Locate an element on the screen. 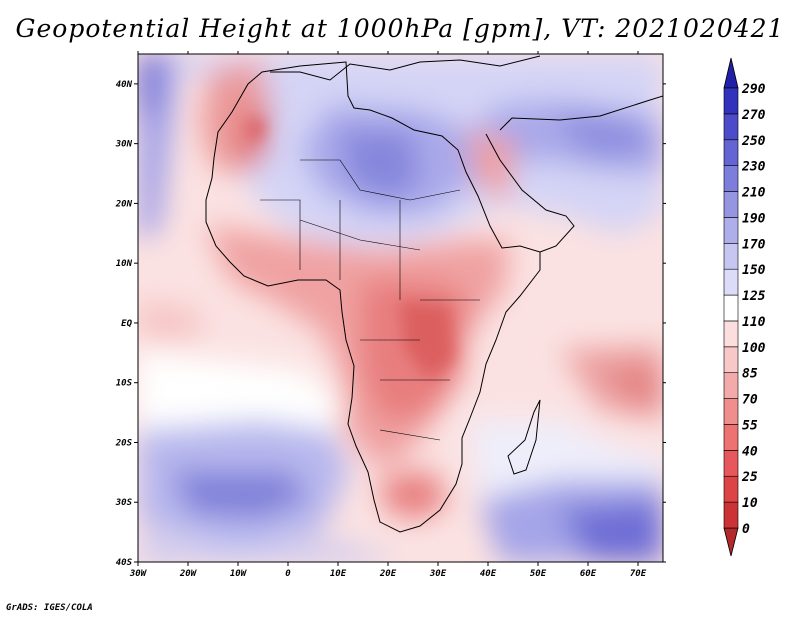  x-tick-label: 10E is located at coordinates (338, 574).